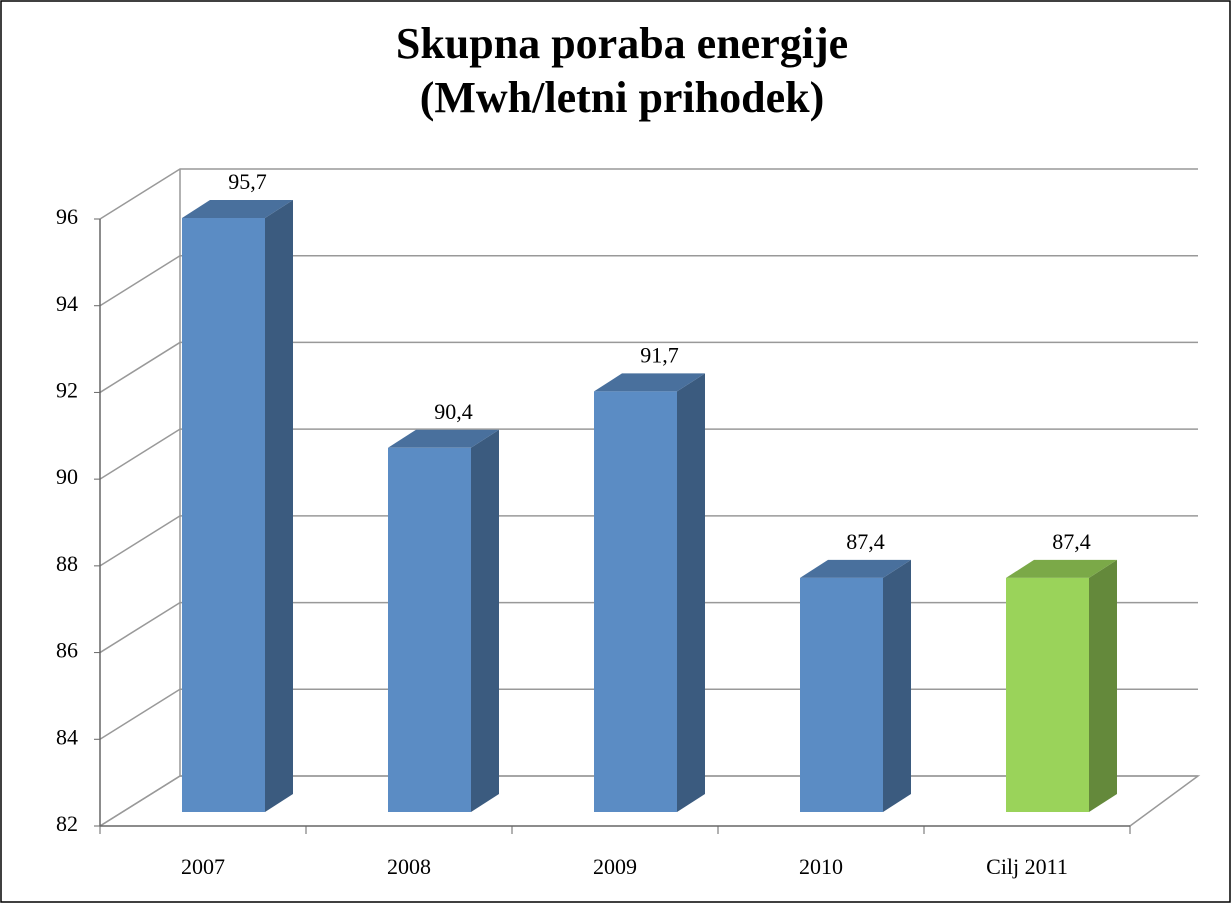 The height and width of the screenshot is (904, 1232). What do you see at coordinates (67, 823) in the screenshot?
I see `y-tick-label: 82` at bounding box center [67, 823].